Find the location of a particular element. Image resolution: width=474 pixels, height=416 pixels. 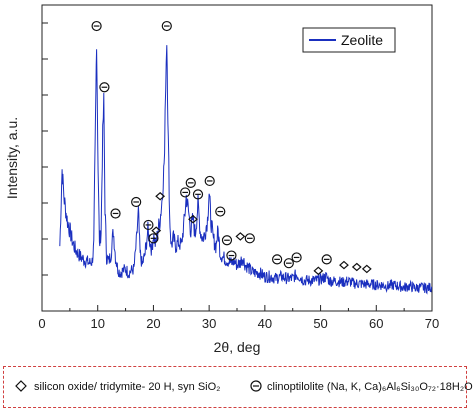

legend-label-zeolite: Zeolite is located at coordinates (362, 40).